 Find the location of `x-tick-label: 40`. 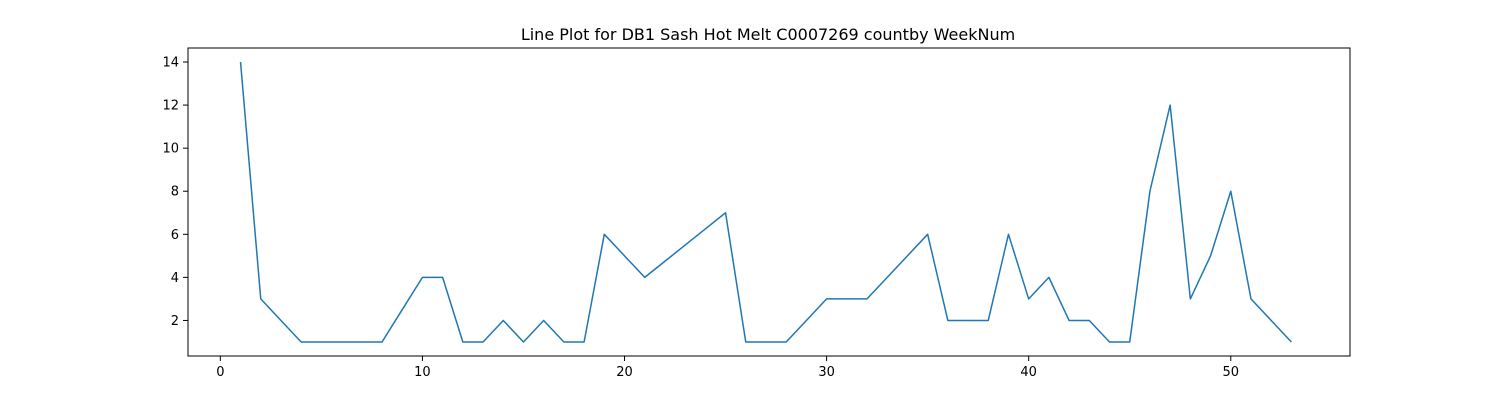

x-tick-label: 40 is located at coordinates (1028, 372).